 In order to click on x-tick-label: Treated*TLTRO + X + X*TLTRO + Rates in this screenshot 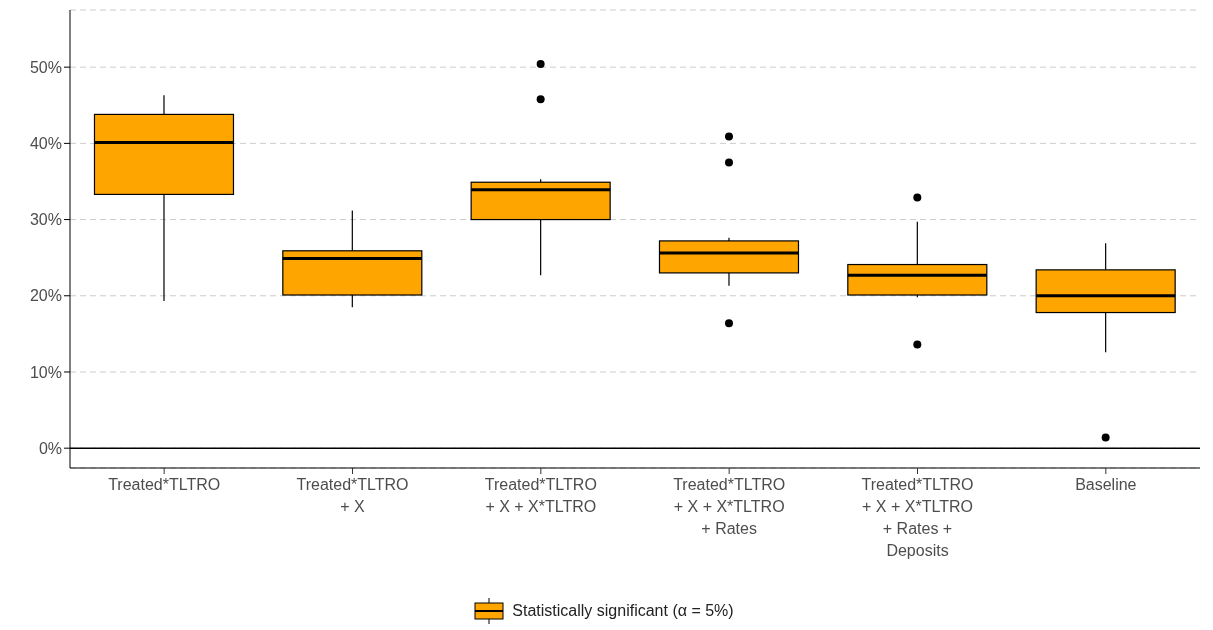, I will do `click(729, 506)`.